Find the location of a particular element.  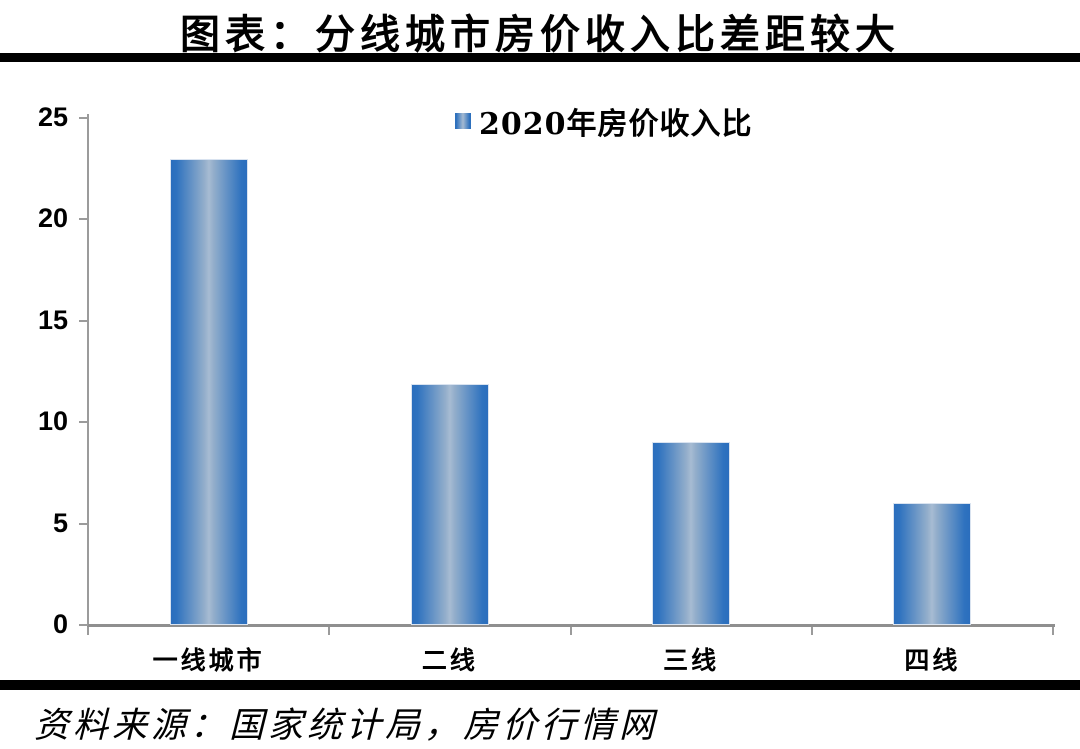

y-tick-label: 20 is located at coordinates (52, 218).